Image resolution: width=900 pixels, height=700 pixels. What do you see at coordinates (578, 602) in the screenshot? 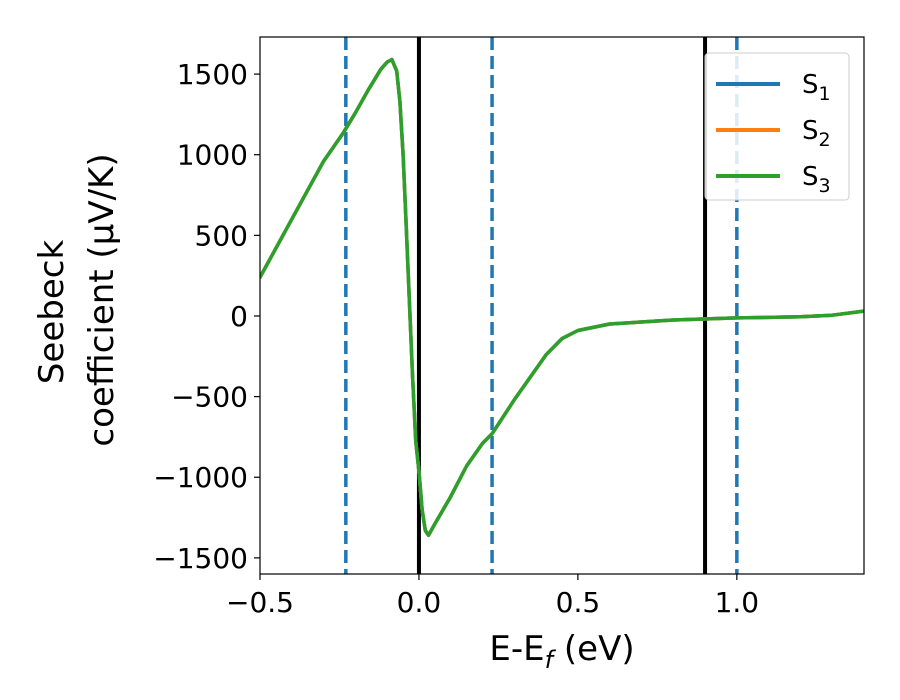
I see `x-tick-label: 0.5` at bounding box center [578, 602].